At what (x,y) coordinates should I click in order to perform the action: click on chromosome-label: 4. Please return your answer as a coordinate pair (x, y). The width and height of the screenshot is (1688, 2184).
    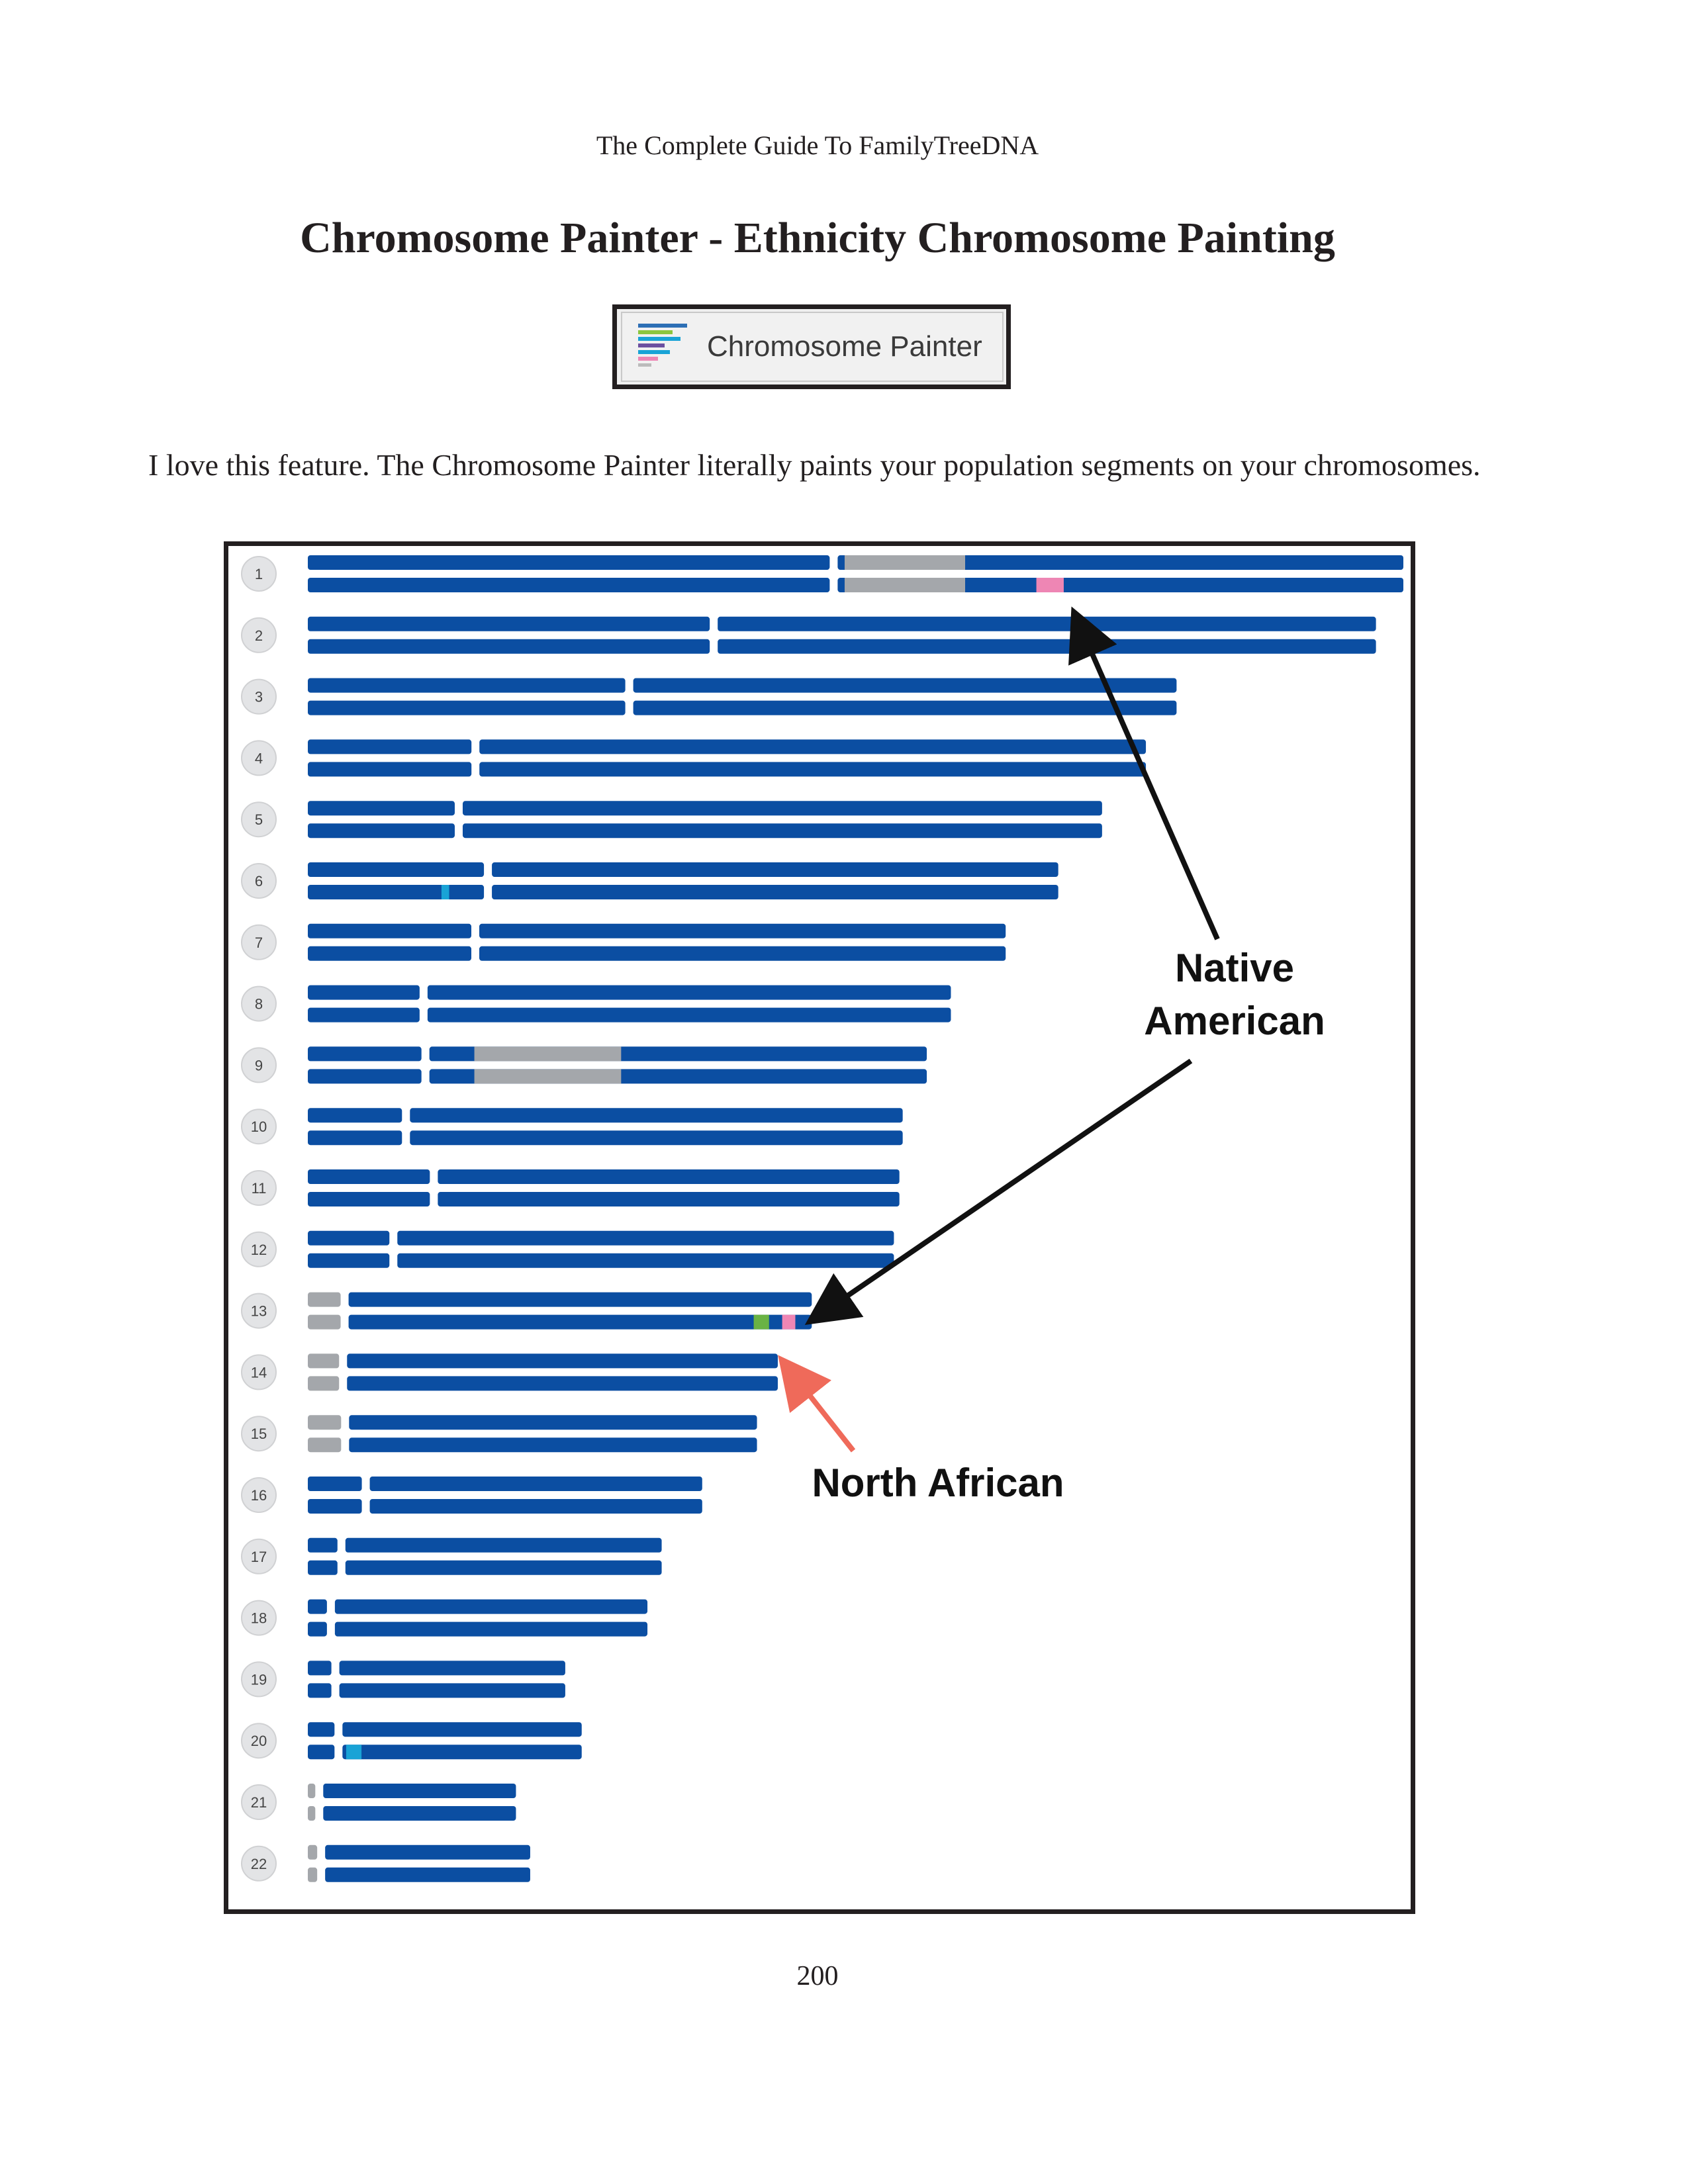
    Looking at the image, I should click on (259, 758).